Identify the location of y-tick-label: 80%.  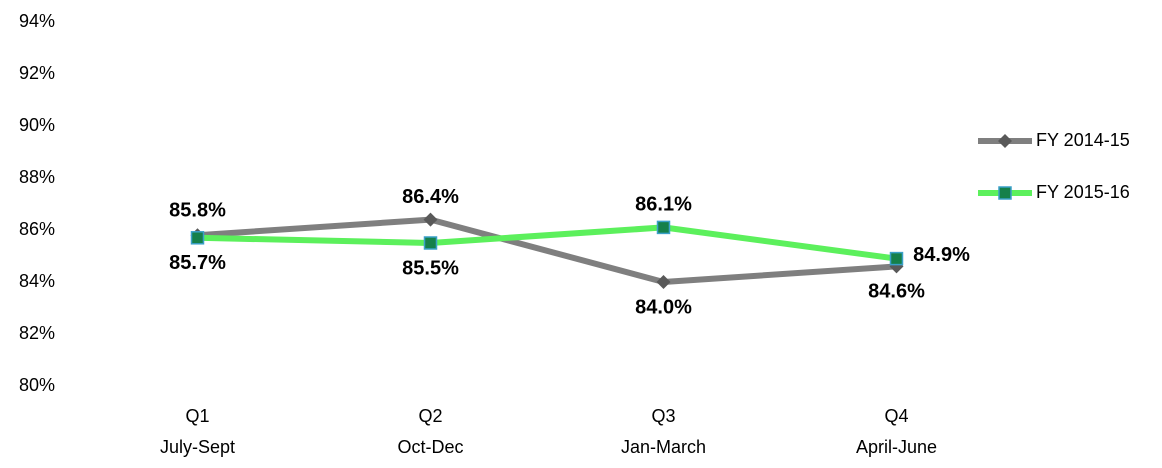
(37, 385).